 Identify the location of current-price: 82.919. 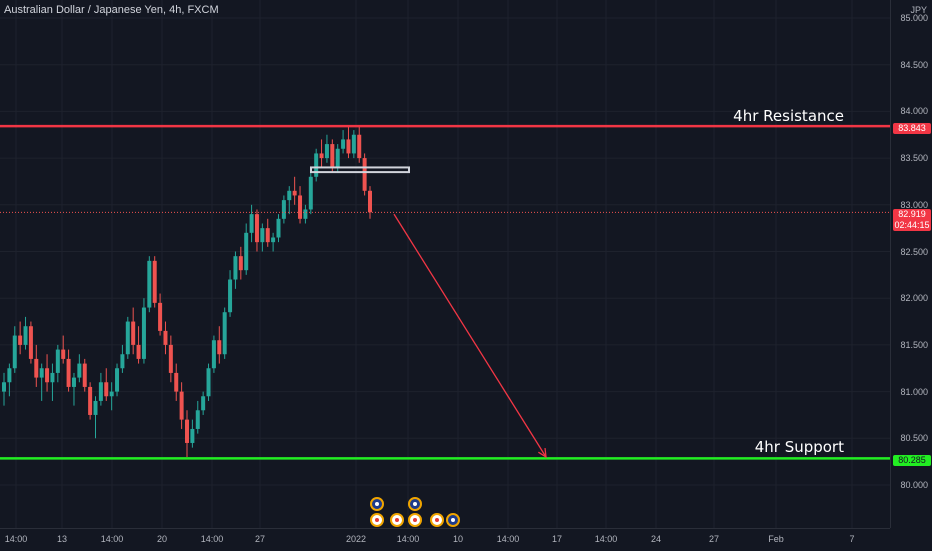
(912, 214).